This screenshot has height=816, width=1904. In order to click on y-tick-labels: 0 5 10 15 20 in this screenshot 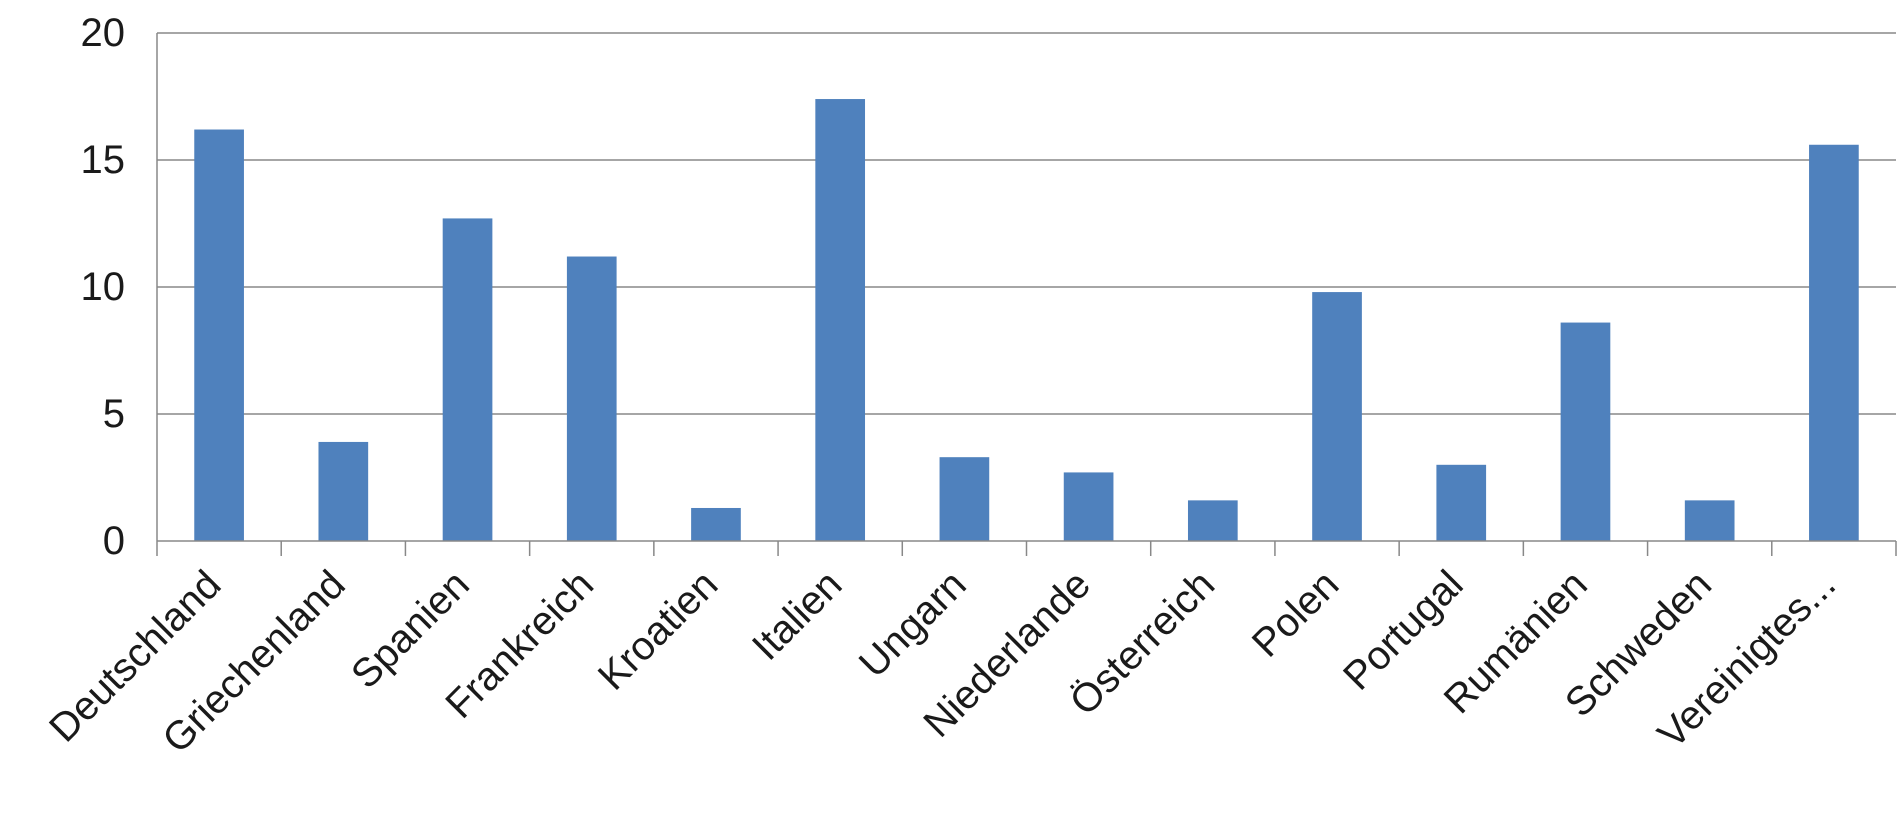, I will do `click(103, 287)`.